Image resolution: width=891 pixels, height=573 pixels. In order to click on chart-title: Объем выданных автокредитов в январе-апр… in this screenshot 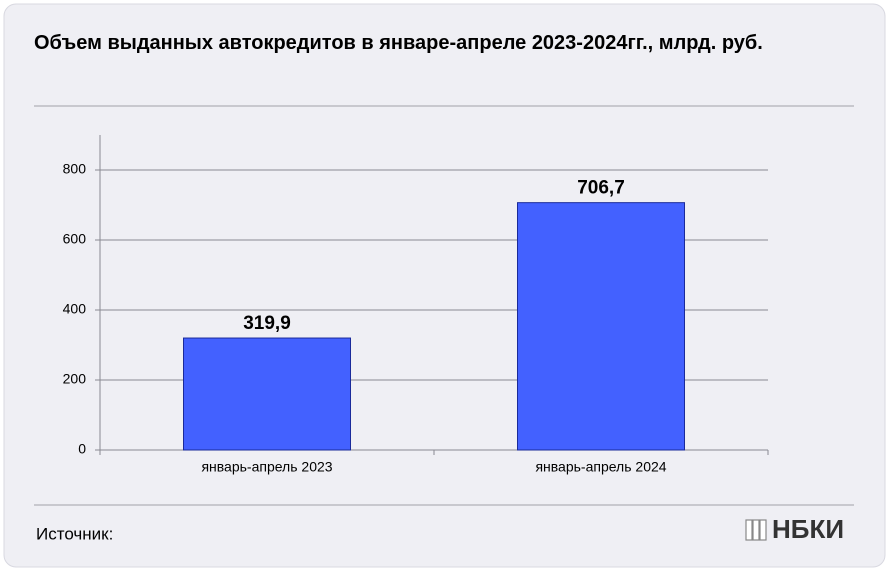, I will do `click(398, 43)`.